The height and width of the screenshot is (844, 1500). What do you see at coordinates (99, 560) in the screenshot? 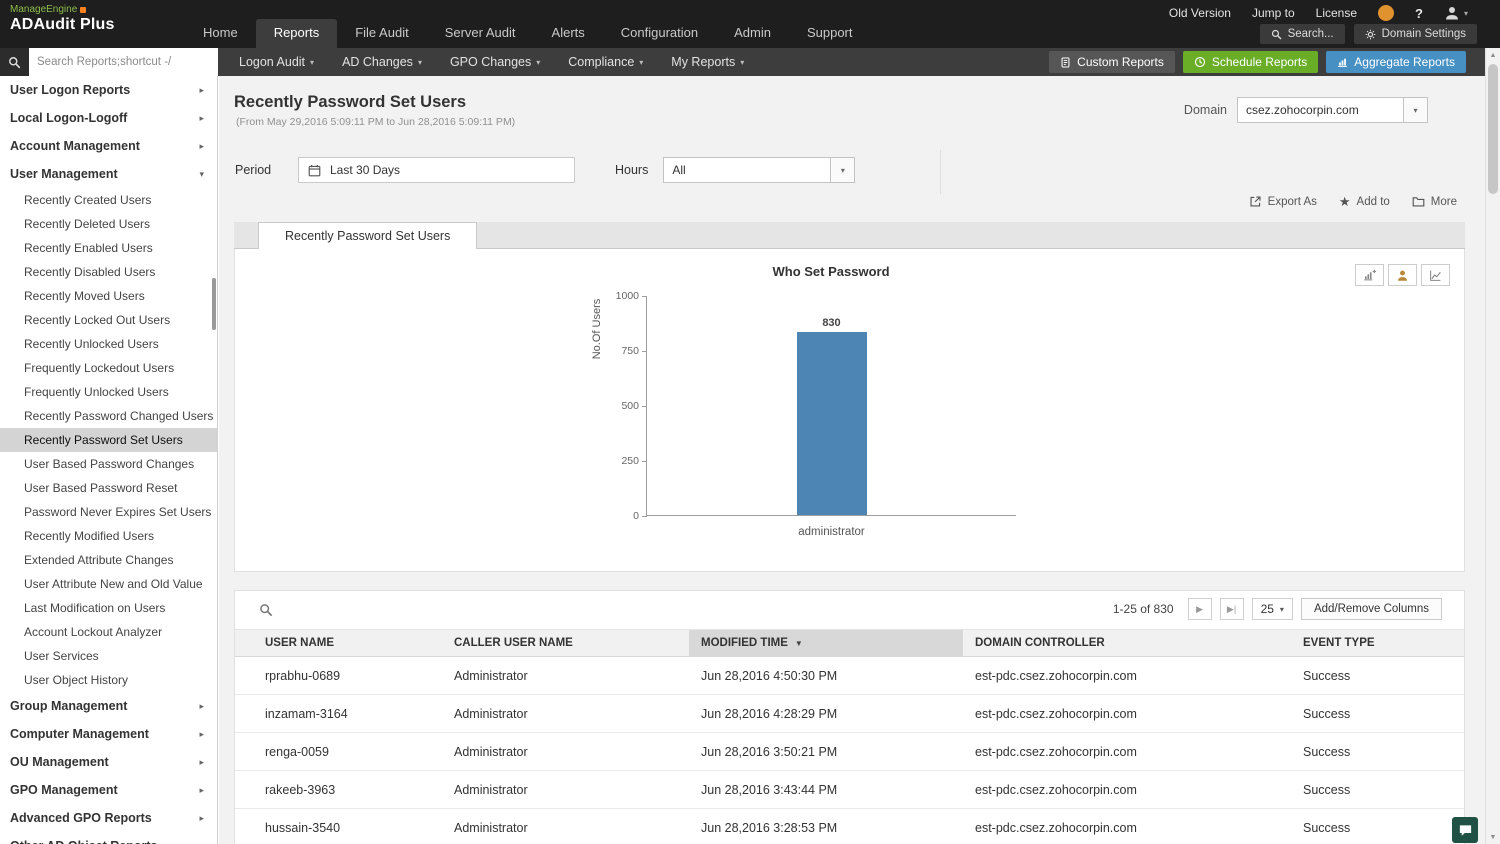
I see `sidebar-item-extended-attribute-changes: Extended Attribute Changes` at bounding box center [99, 560].